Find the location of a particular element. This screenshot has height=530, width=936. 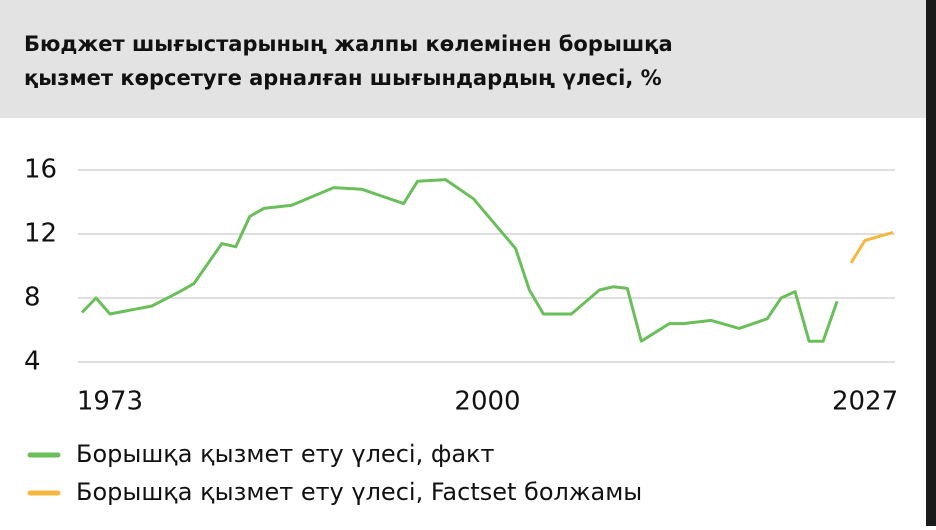

data-line is located at coordinates (871, 247).